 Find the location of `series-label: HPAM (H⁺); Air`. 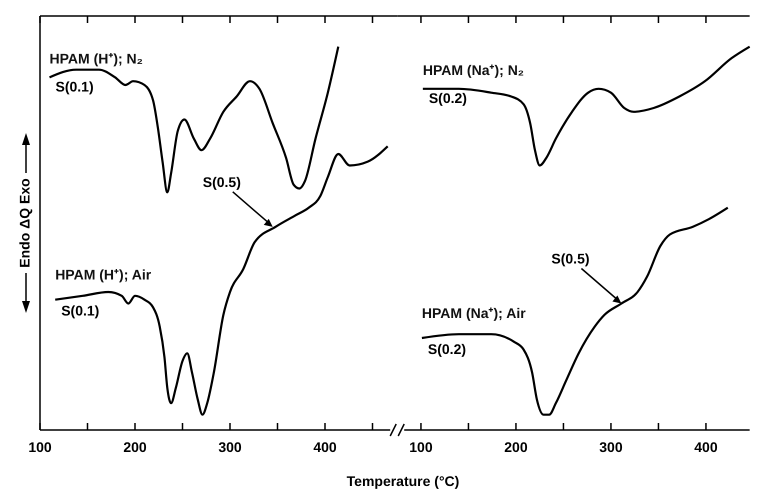

series-label: HPAM (H⁺); Air is located at coordinates (103, 274).